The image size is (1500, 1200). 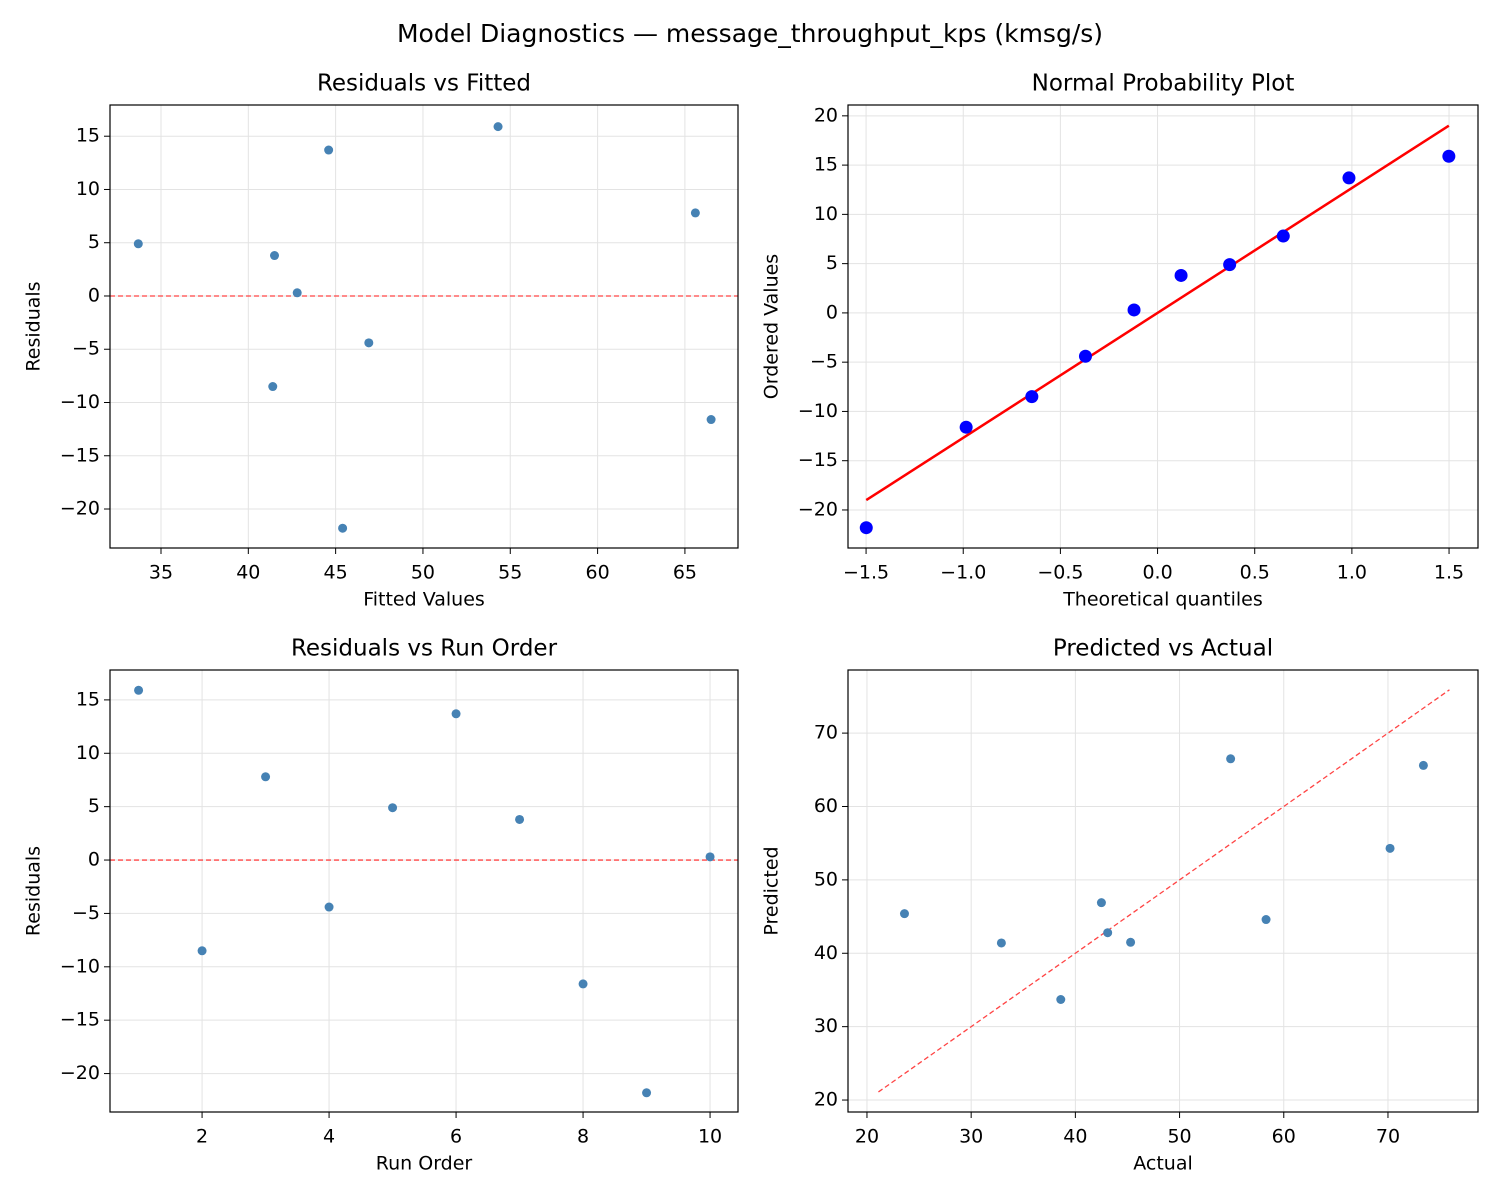 What do you see at coordinates (710, 1137) in the screenshot?
I see `x-tick-label: 10` at bounding box center [710, 1137].